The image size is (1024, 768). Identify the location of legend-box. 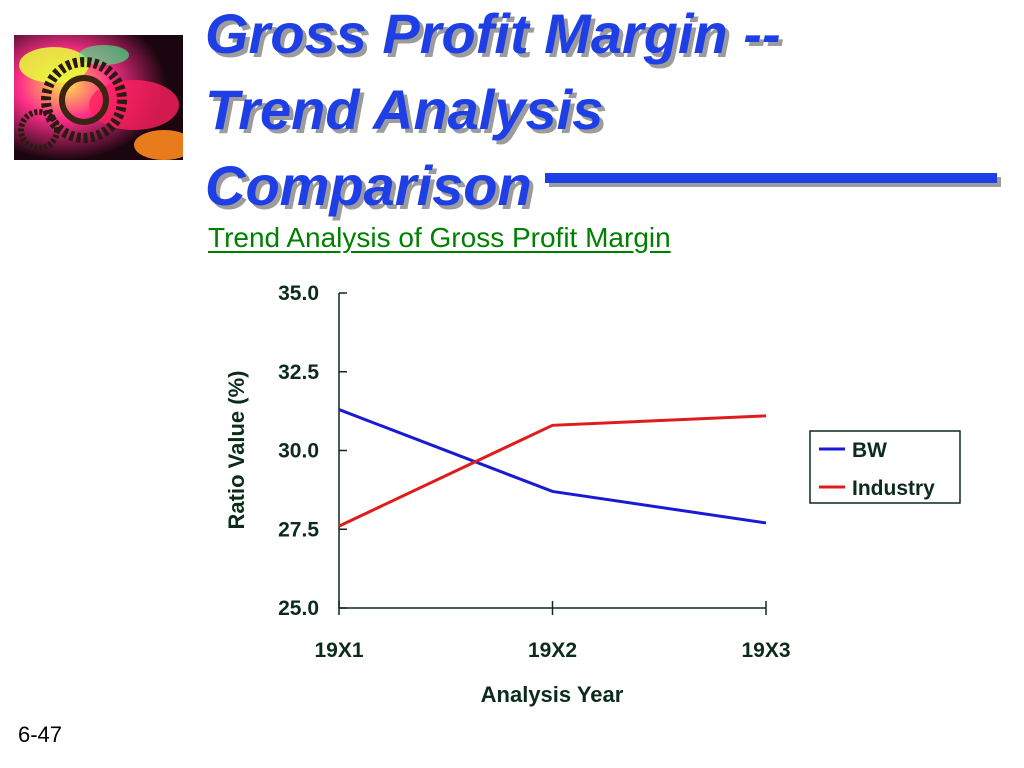
(885, 467).